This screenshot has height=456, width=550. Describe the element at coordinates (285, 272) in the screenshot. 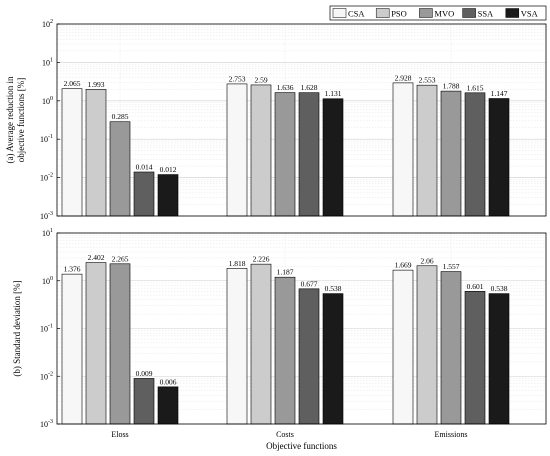

I see `data-label: 1.187` at that location.